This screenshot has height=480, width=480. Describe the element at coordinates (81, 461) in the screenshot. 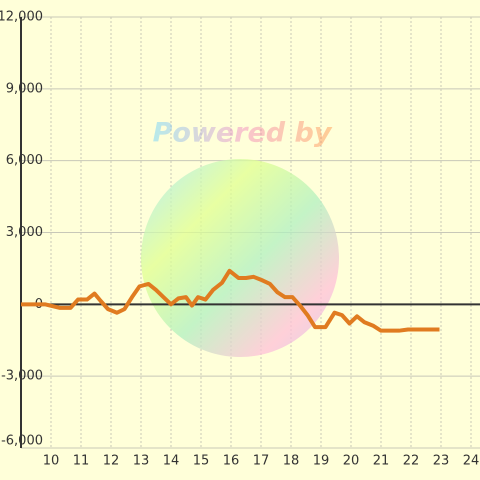

I see `x-tick-label: 11` at that location.